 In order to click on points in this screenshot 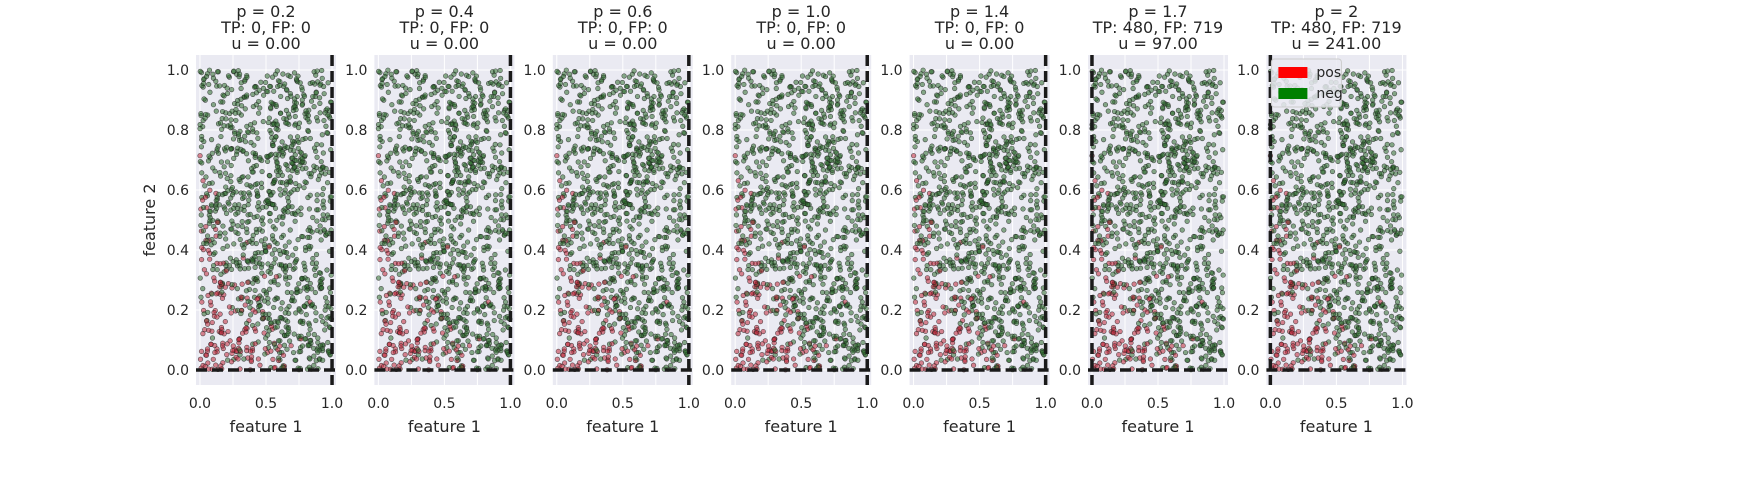, I will do `click(444, 220)`.